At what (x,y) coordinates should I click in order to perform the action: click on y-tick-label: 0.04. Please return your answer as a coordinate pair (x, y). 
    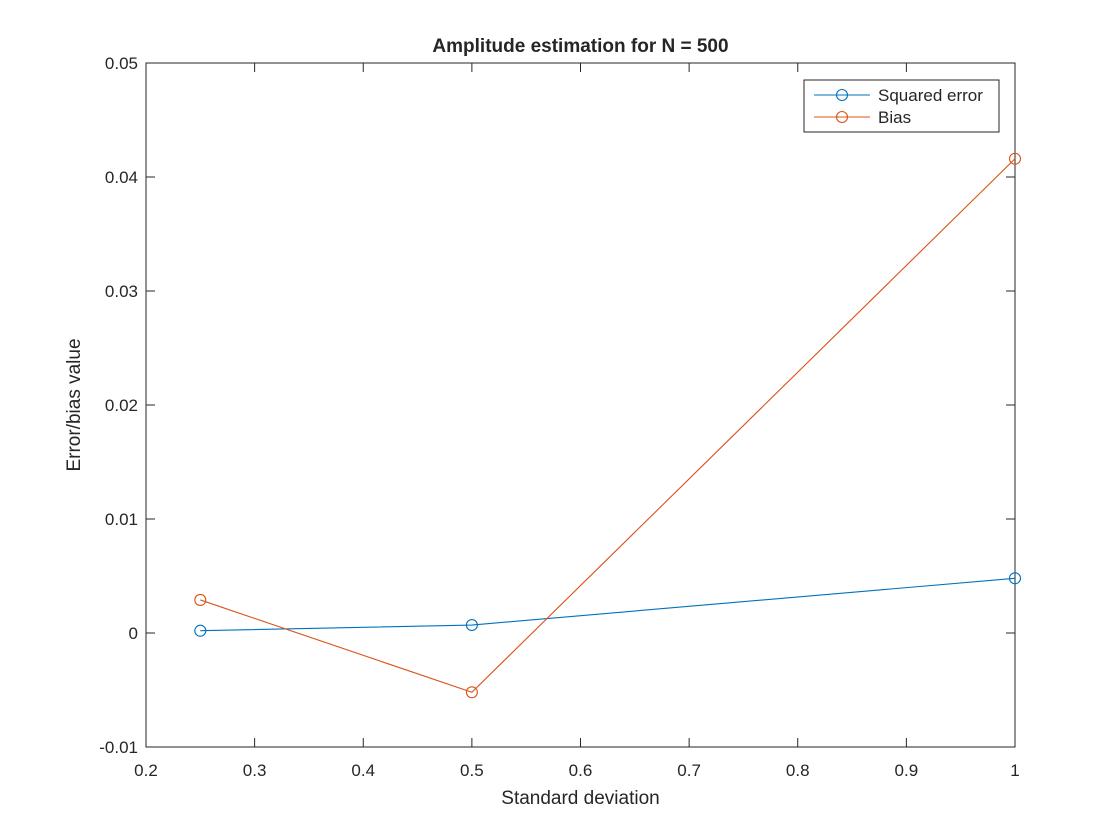
    Looking at the image, I should click on (121, 177).